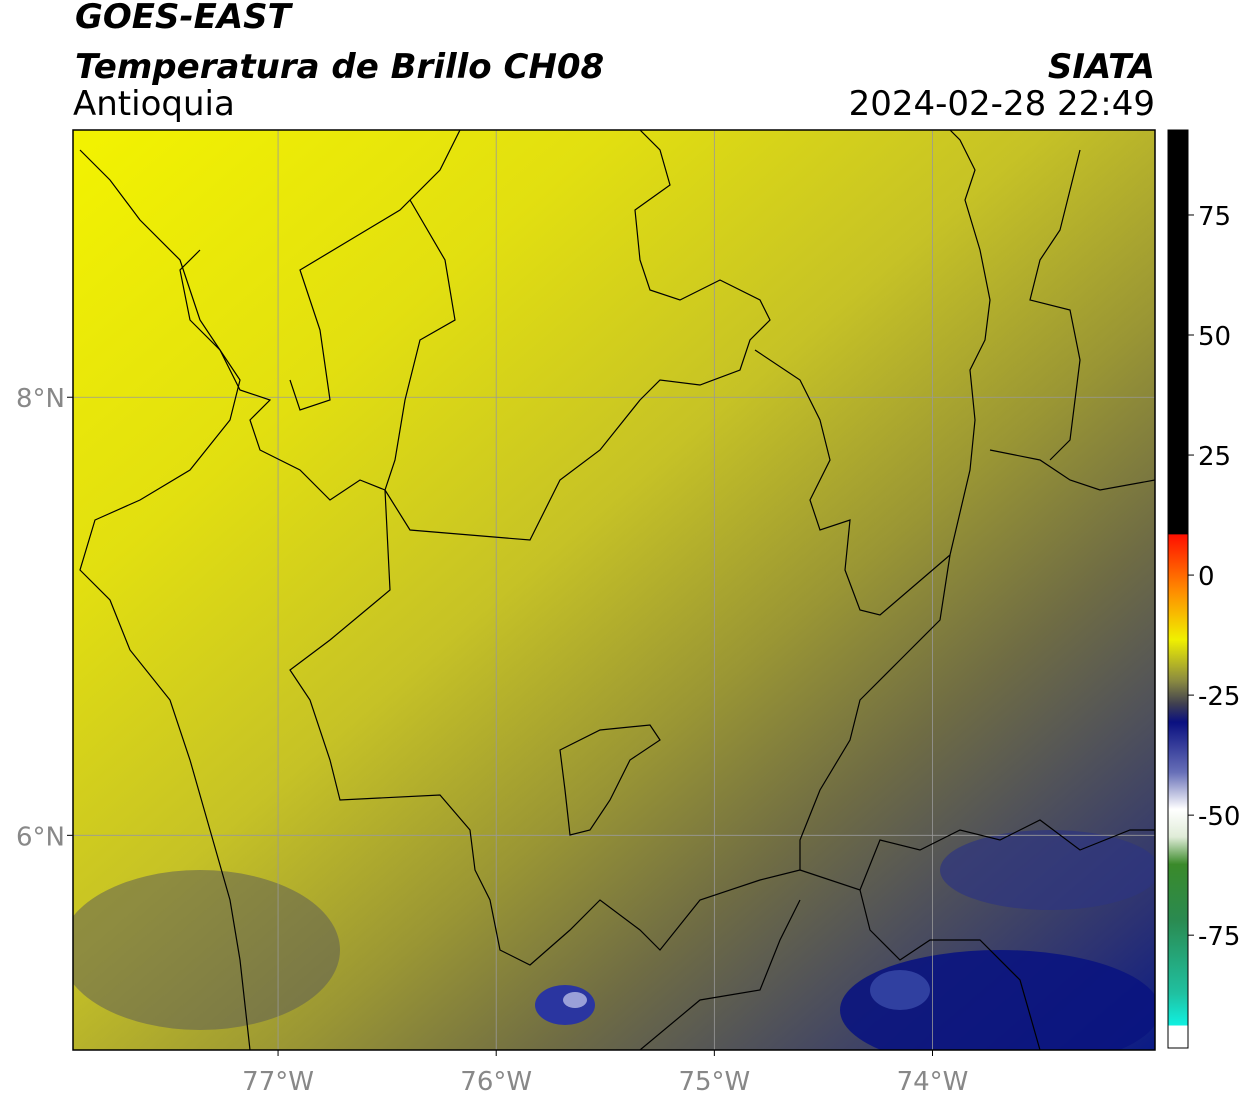 This screenshot has width=1252, height=1103. Describe the element at coordinates (714, 1082) in the screenshot. I see `x-tick-label: 75°W` at that location.